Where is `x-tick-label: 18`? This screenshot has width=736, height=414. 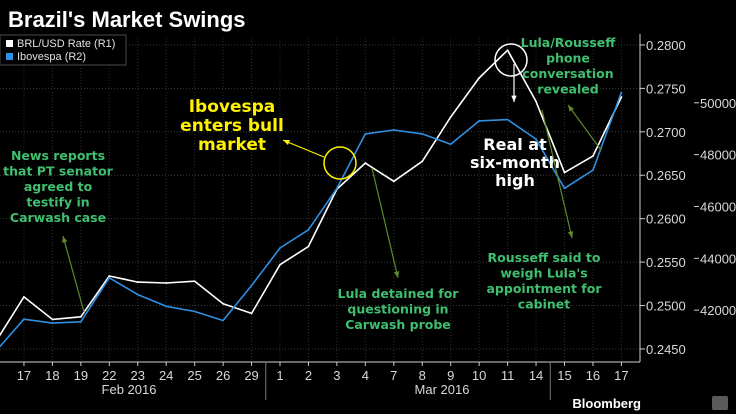
x-tick-label: 18 is located at coordinates (52, 375).